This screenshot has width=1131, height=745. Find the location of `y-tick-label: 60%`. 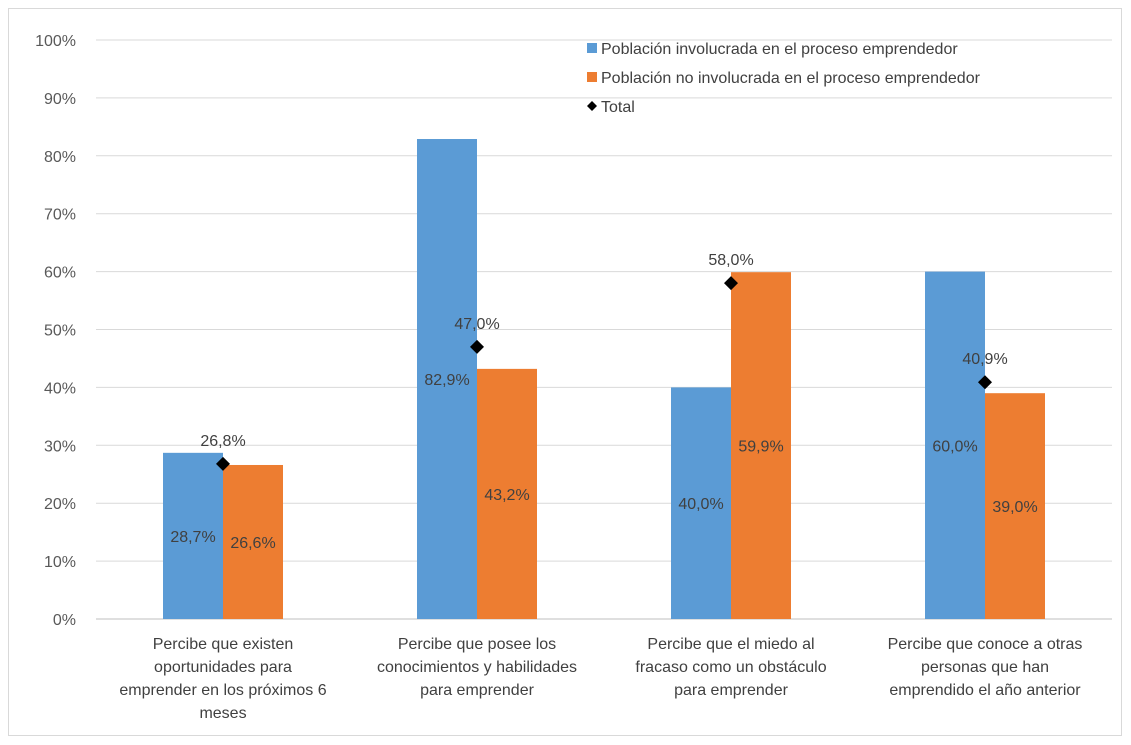

y-tick-label: 60% is located at coordinates (60, 273).